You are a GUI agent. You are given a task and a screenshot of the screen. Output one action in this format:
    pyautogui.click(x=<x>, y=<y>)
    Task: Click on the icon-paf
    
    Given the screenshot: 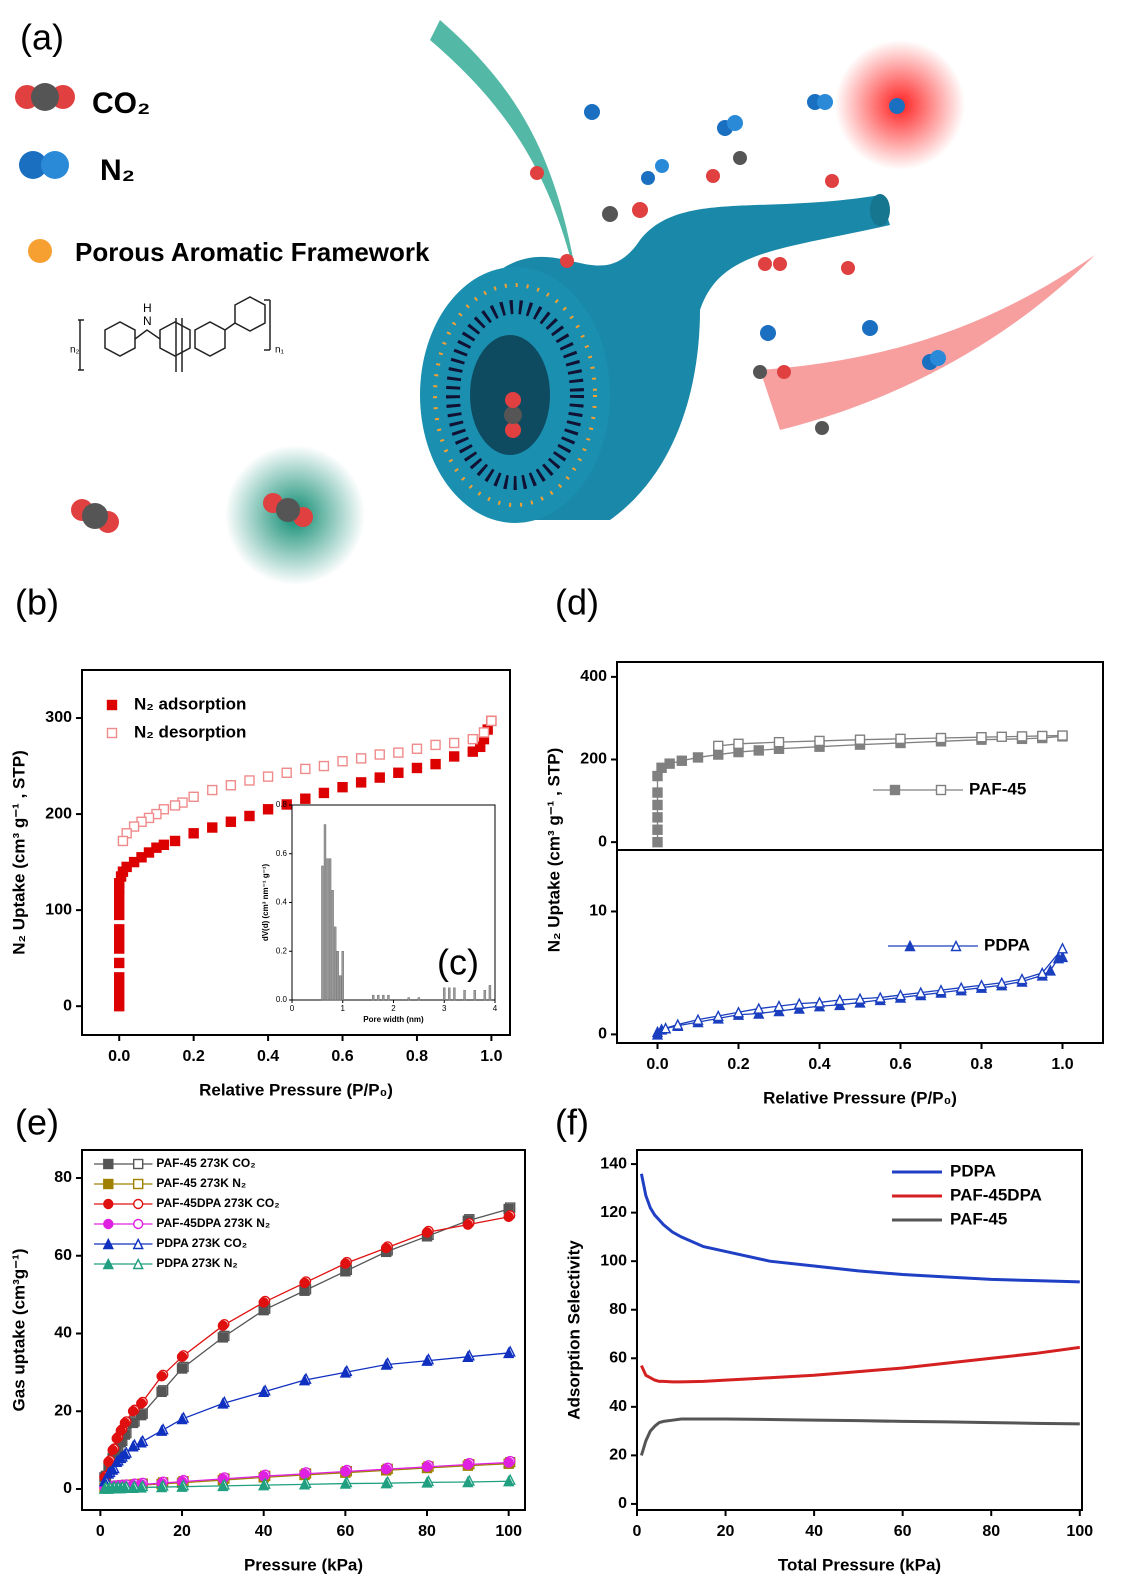 What is the action you would take?
    pyautogui.click(x=40, y=251)
    